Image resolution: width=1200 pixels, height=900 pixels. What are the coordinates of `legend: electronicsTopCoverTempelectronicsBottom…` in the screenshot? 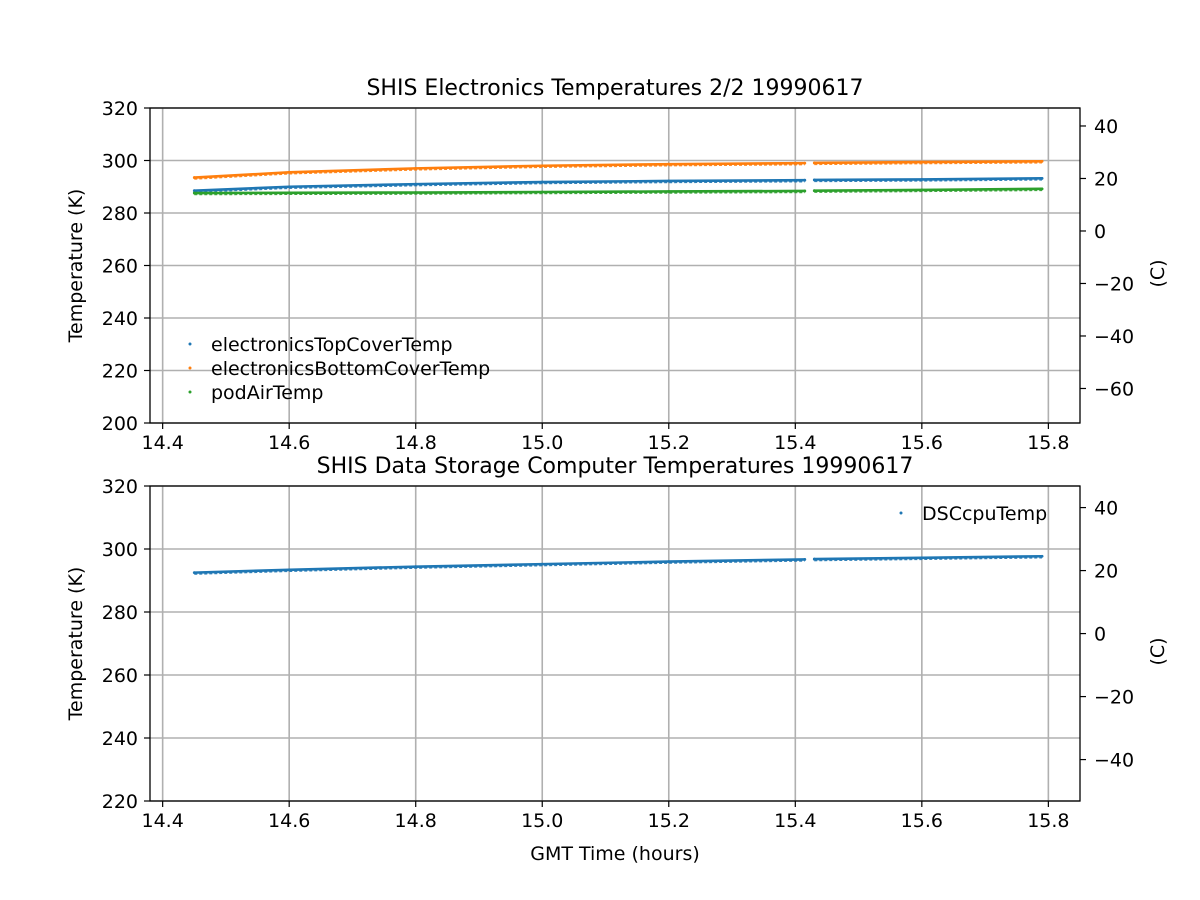 It's located at (339, 369).